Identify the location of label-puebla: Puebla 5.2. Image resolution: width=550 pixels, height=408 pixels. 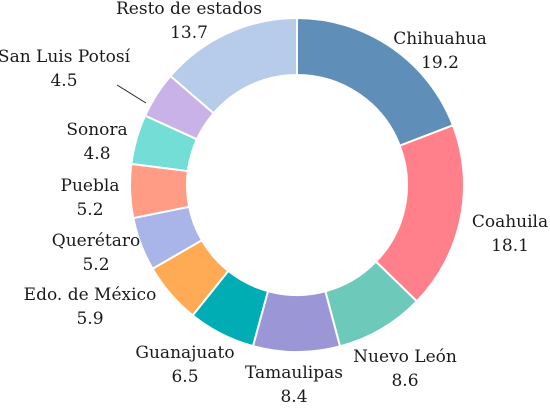
(90, 198).